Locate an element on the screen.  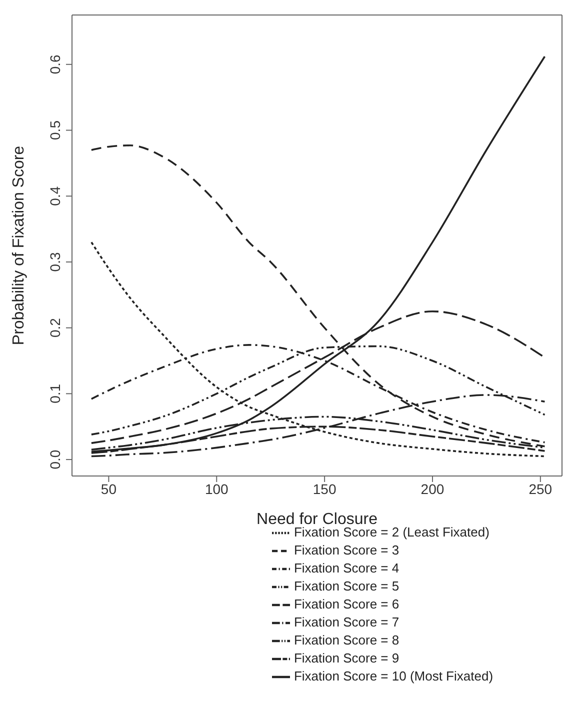
y-axis-title: Probability of Fixation Score is located at coordinates (19, 246).